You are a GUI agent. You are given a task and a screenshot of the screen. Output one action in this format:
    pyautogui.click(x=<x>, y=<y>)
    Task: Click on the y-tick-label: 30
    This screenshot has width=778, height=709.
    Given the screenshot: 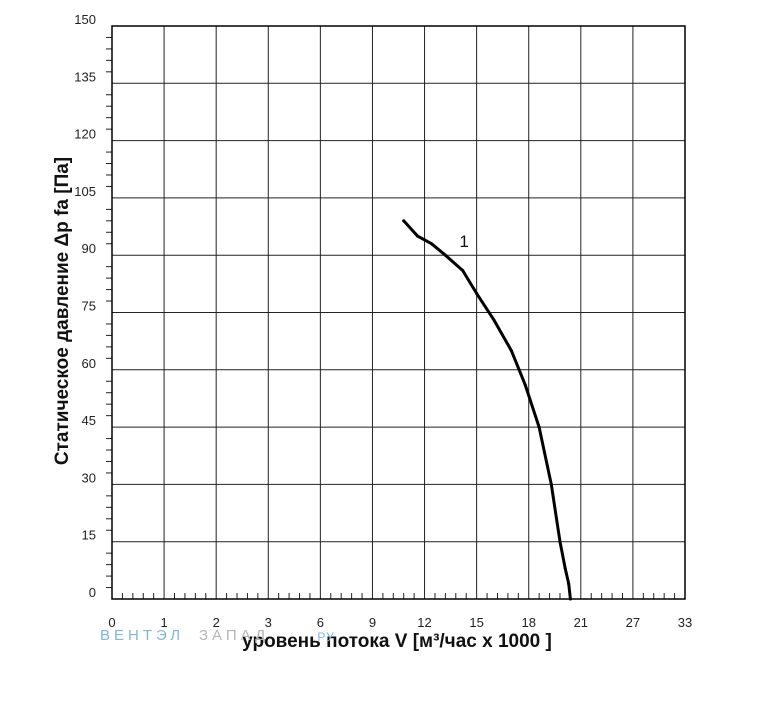 What is the action you would take?
    pyautogui.click(x=89, y=477)
    